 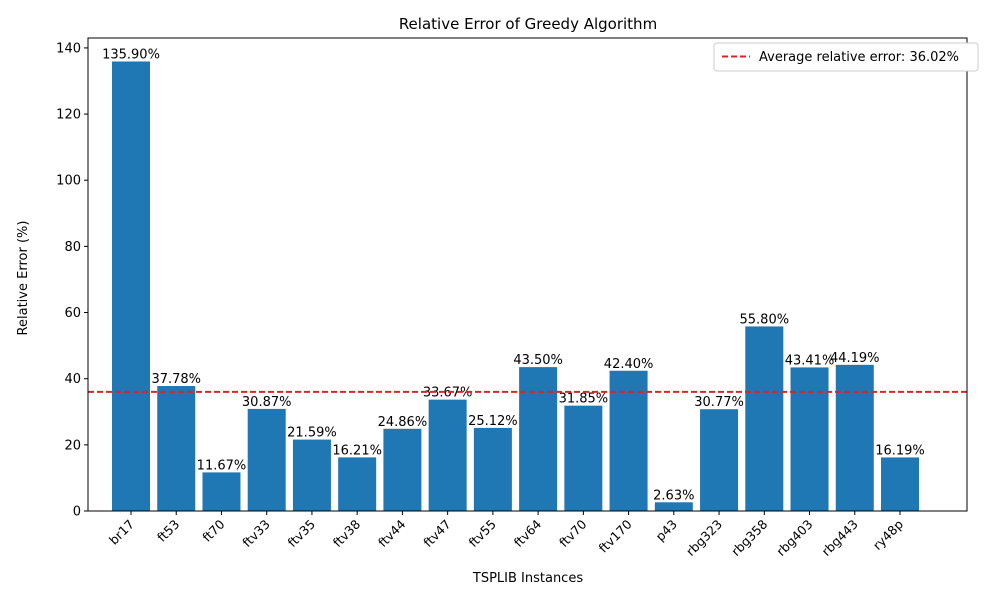 I want to click on bar-p43, so click(x=673, y=506).